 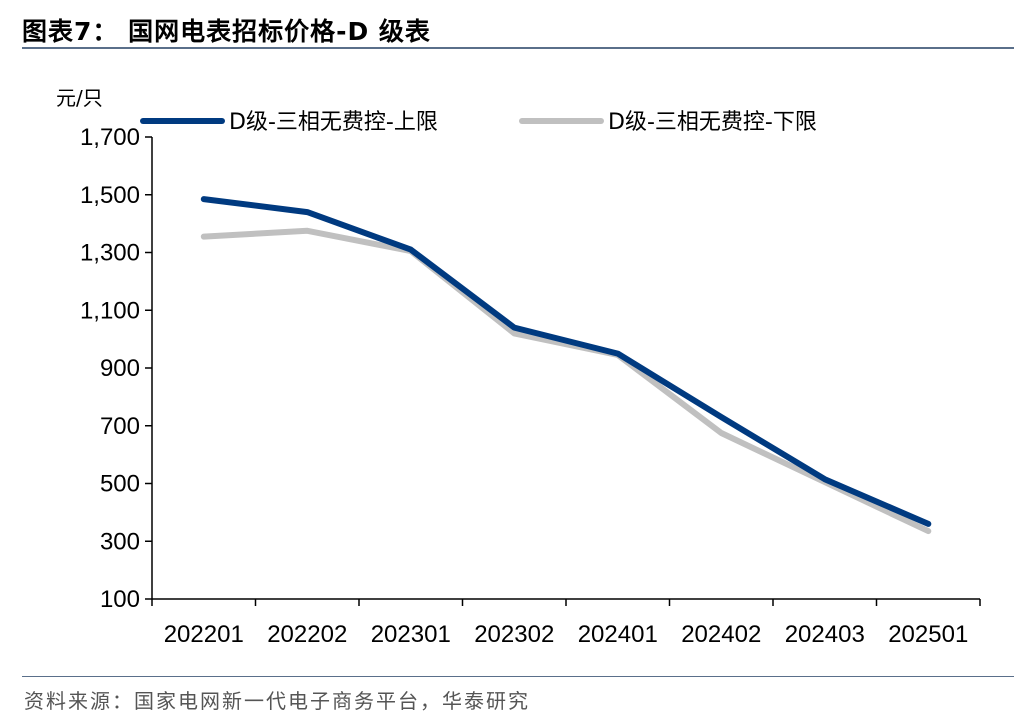 I want to click on y-tick-label: 1,300, so click(x=110, y=253).